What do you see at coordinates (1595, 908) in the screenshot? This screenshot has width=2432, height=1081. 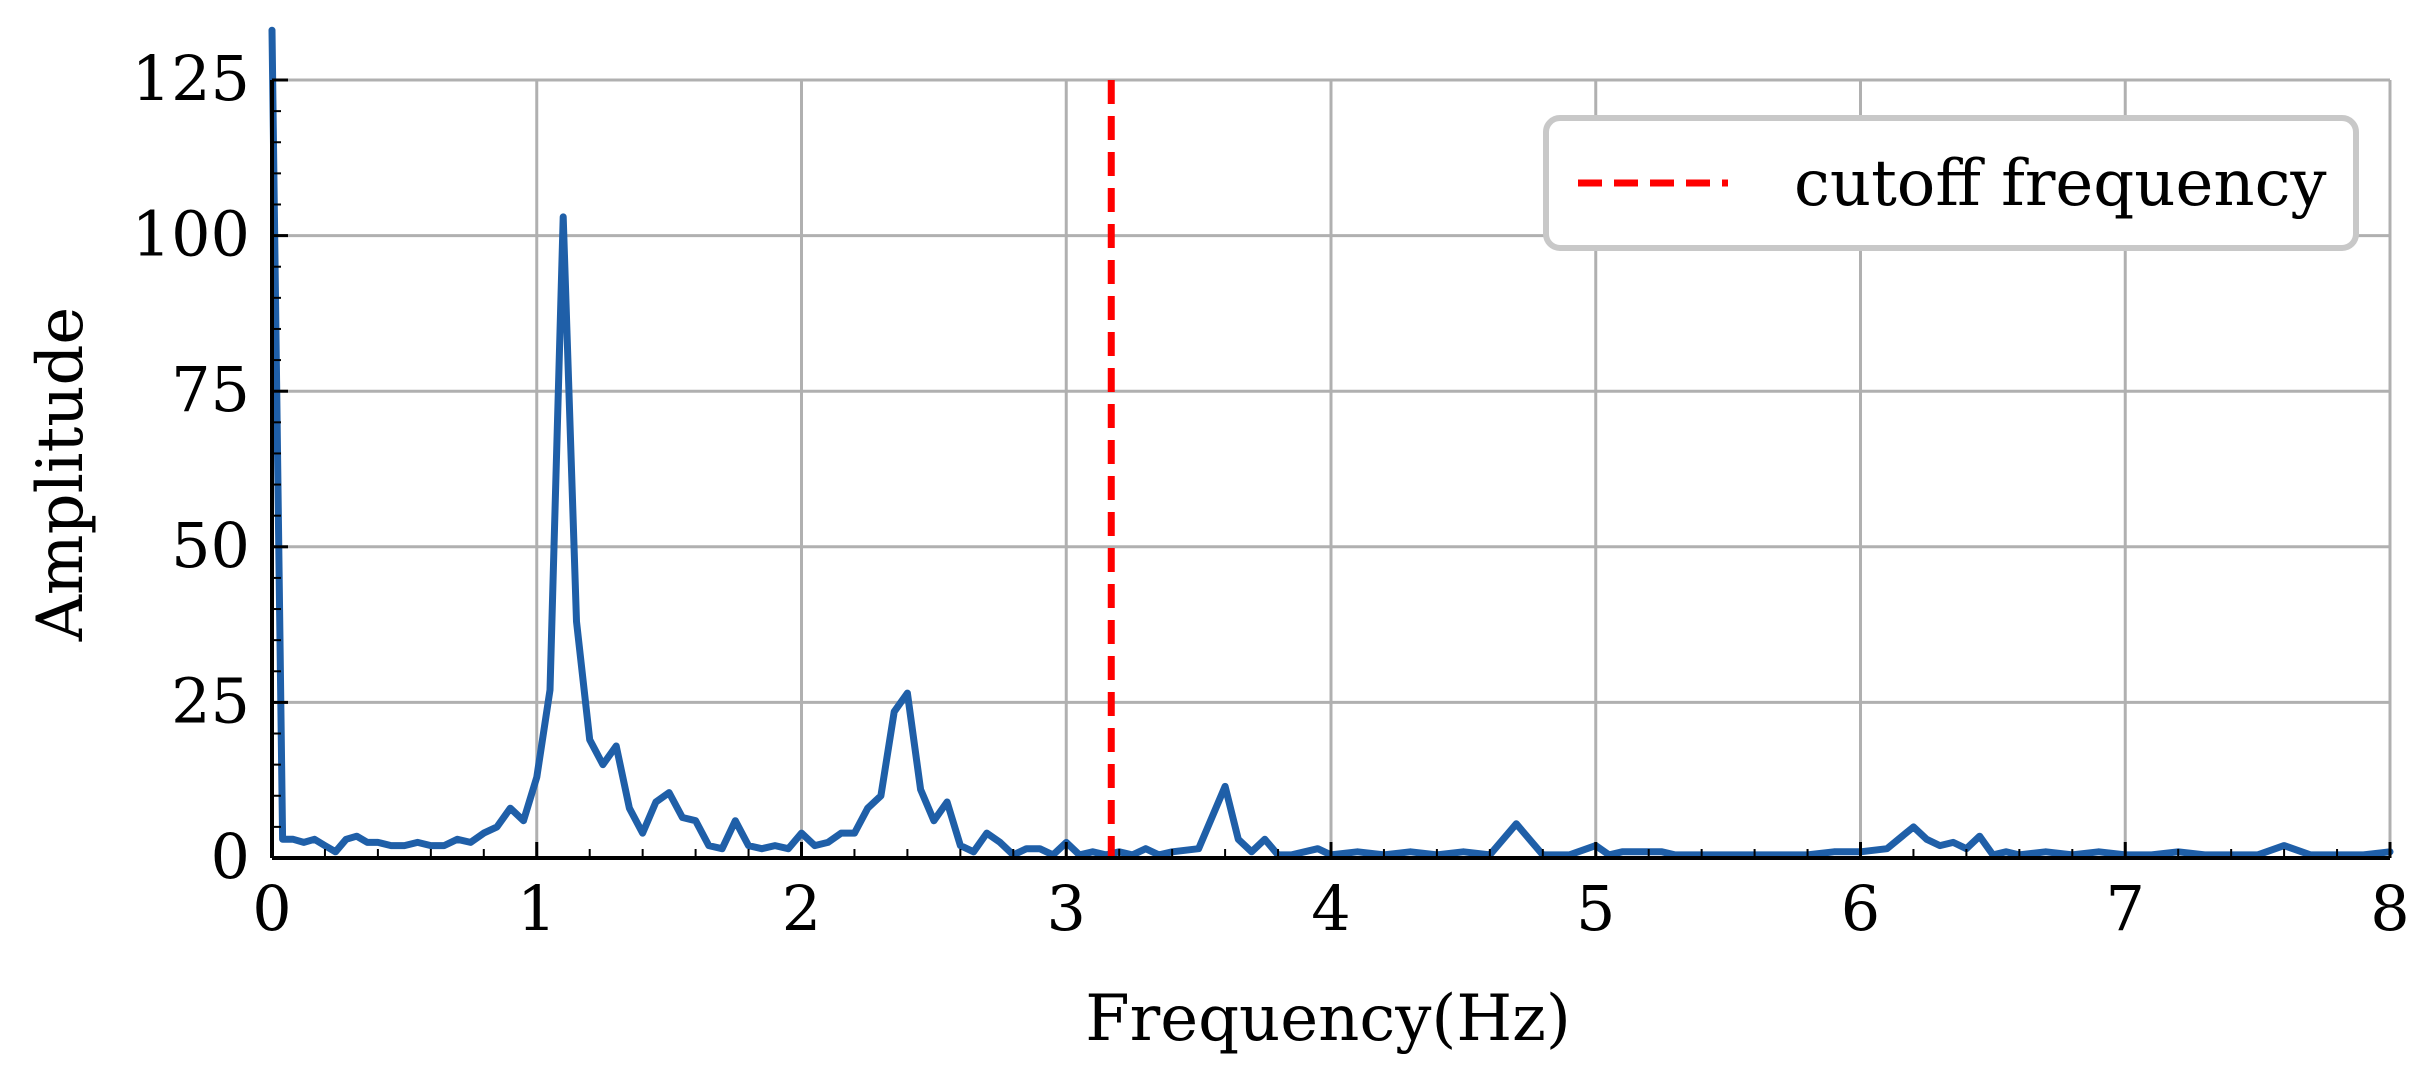 I see `x-tick-label: 5` at bounding box center [1595, 908].